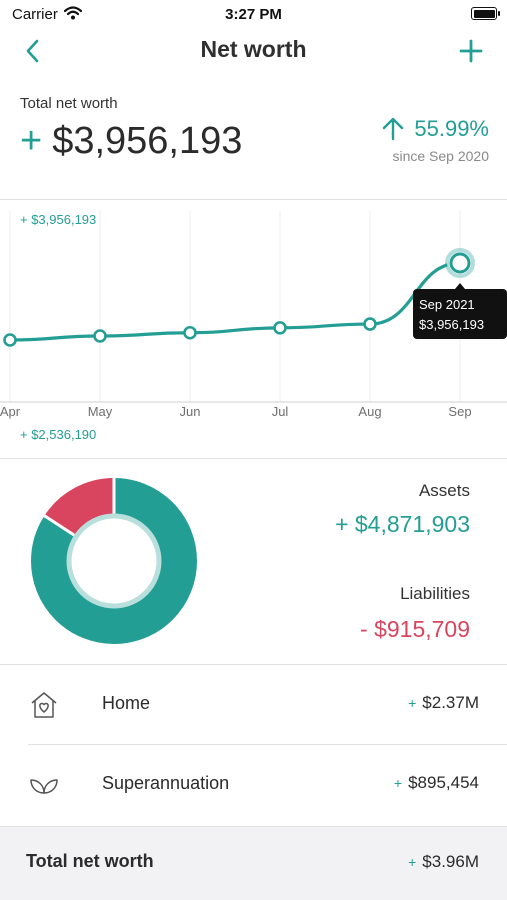 Image resolution: width=507 pixels, height=900 pixels. What do you see at coordinates (34, 51) in the screenshot?
I see `chevron-left-icon` at bounding box center [34, 51].